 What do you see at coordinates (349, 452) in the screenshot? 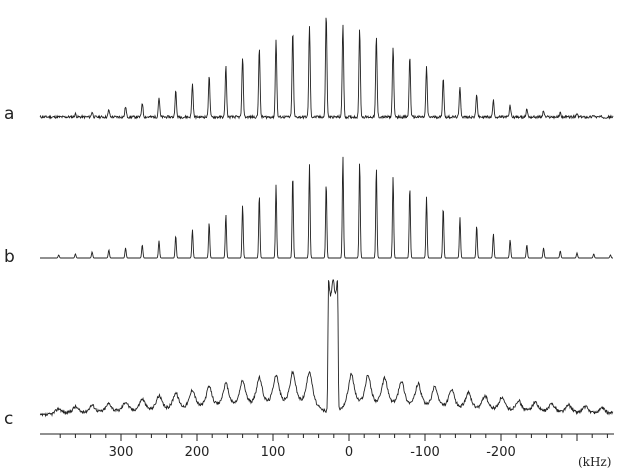
I see `x-tick-label: 0` at bounding box center [349, 452].